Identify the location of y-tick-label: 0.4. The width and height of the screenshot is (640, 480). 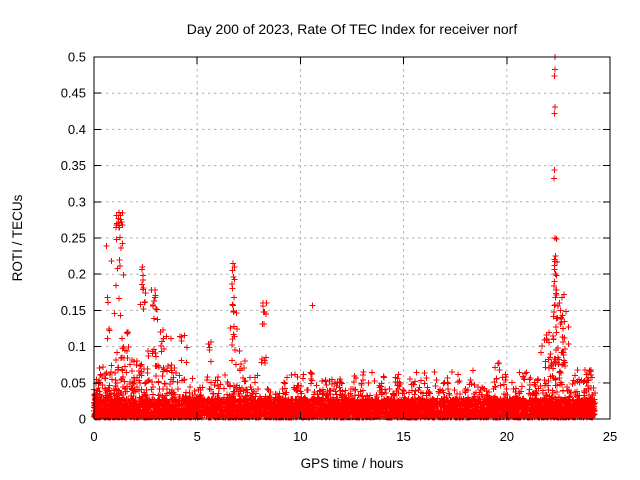
(77, 129).